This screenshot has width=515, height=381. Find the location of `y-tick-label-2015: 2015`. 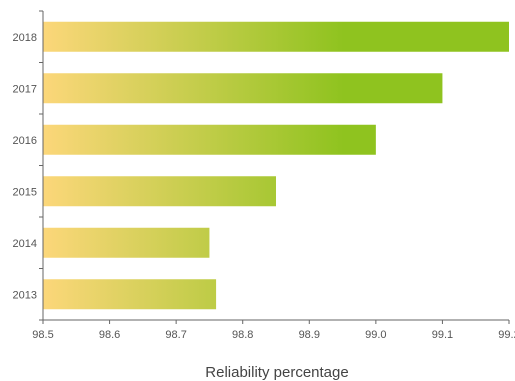

y-tick-label-2015: 2015 is located at coordinates (25, 192).